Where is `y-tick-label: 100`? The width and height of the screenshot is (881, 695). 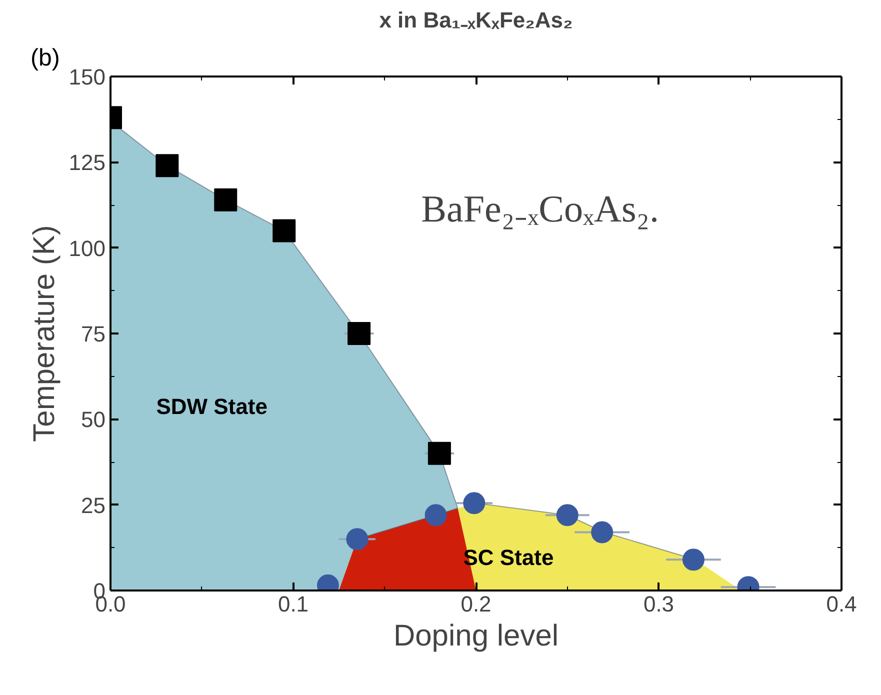 y-tick-label: 100 is located at coordinates (87, 248).